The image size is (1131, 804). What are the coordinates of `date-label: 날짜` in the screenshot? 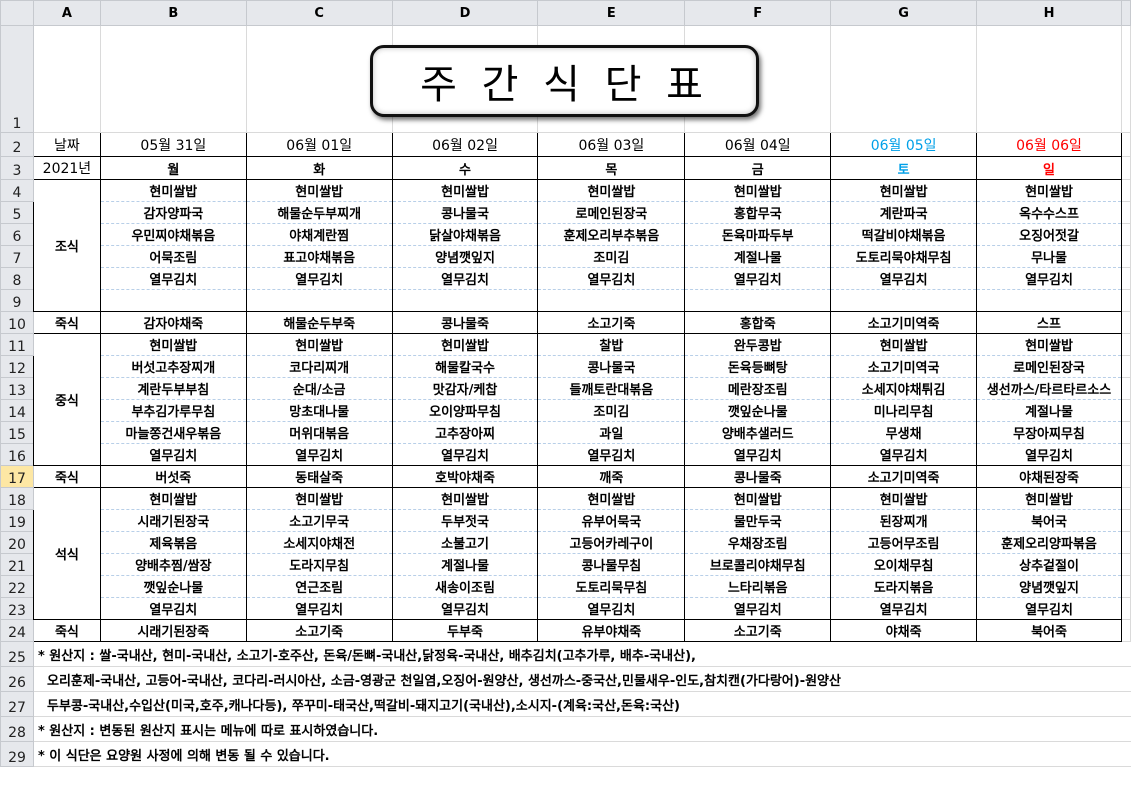 It's located at (66, 144).